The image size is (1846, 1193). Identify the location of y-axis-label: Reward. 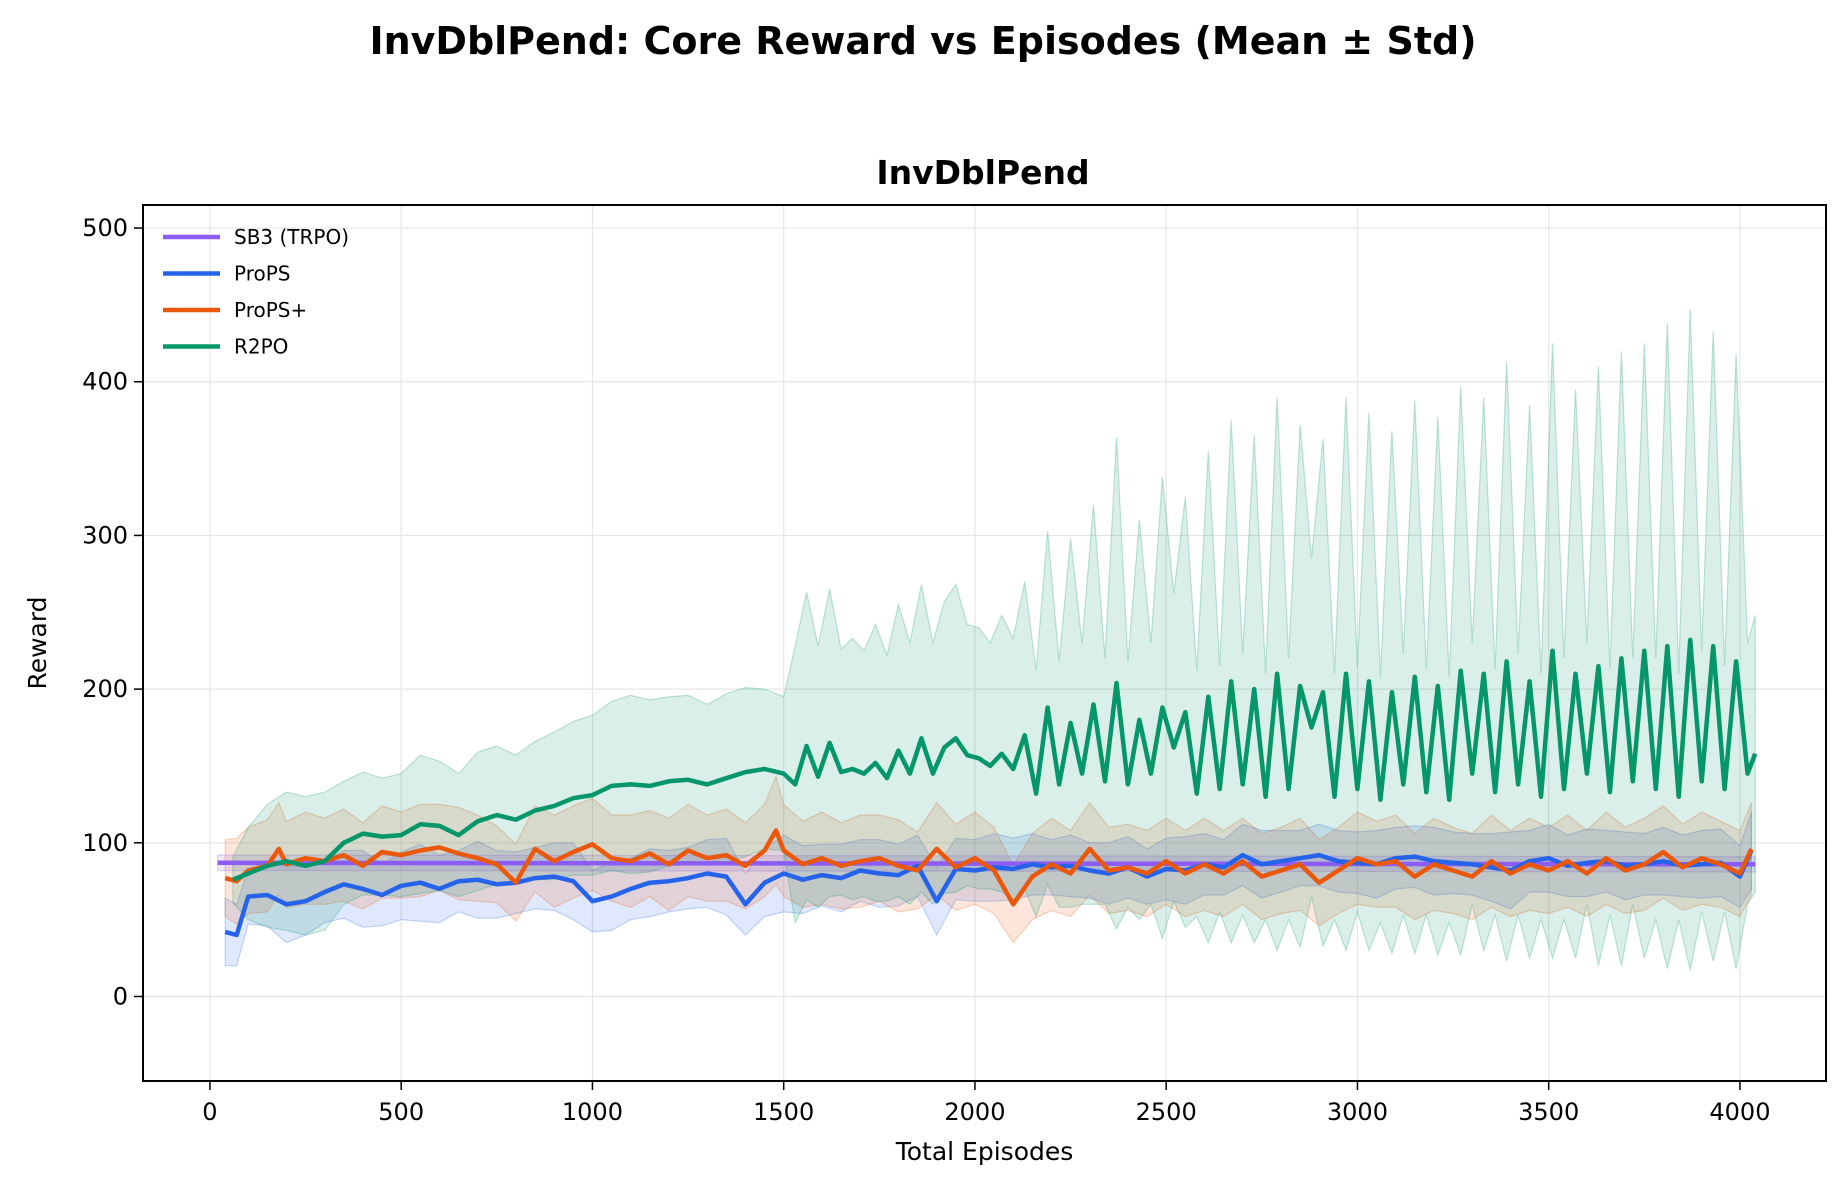
(37, 642).